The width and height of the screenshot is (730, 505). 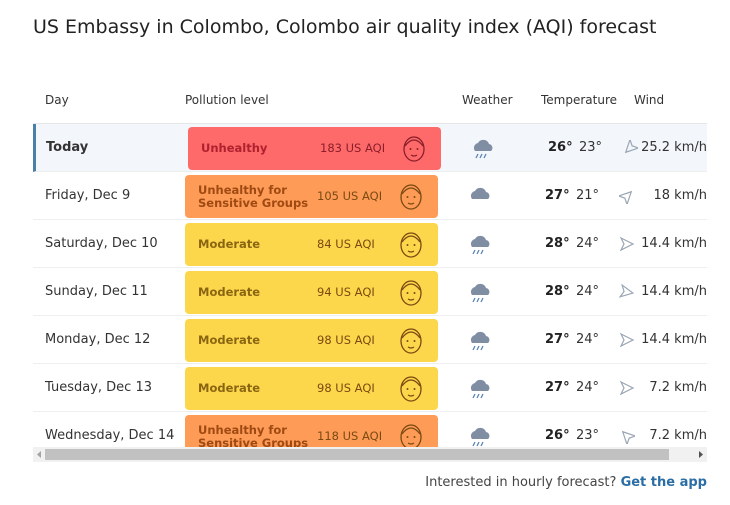 What do you see at coordinates (311, 431) in the screenshot?
I see `pollution-pill: Unhealthy for Sensitive Groups 118 US AQI` at bounding box center [311, 431].